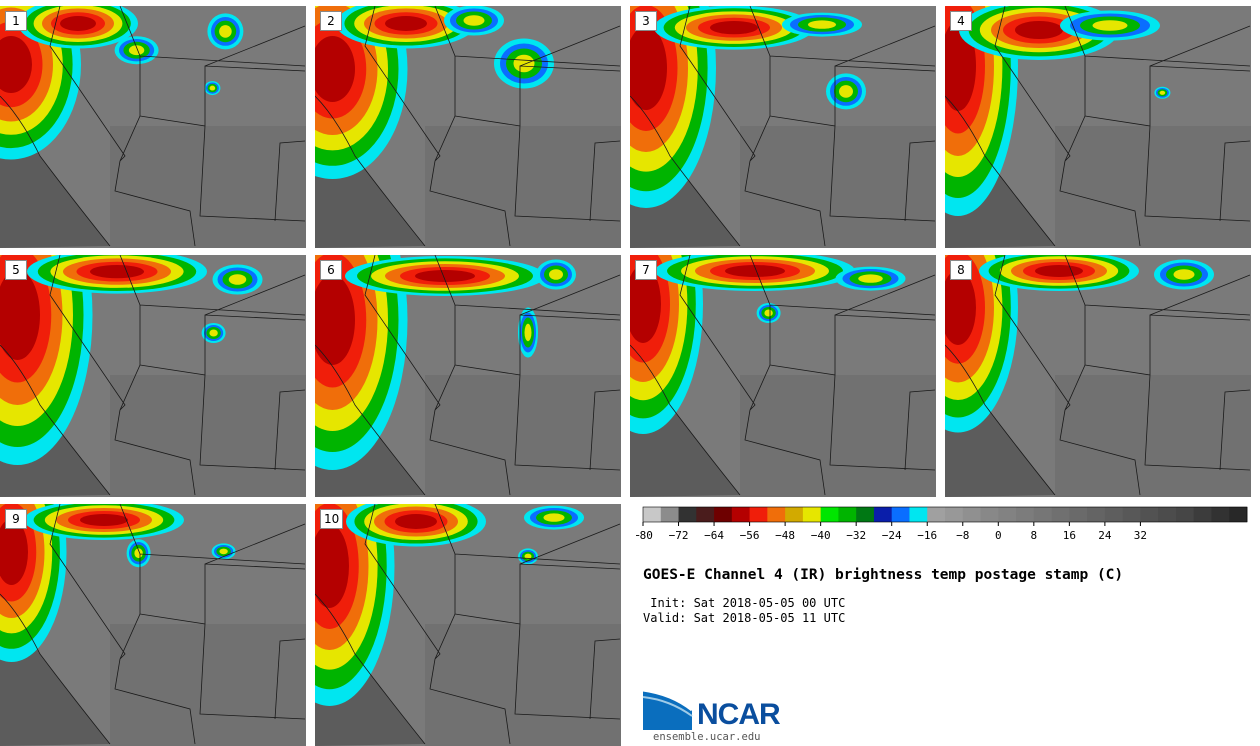  Describe the element at coordinates (1069, 535) in the screenshot. I see `colorbar-tick-label: 16` at that location.